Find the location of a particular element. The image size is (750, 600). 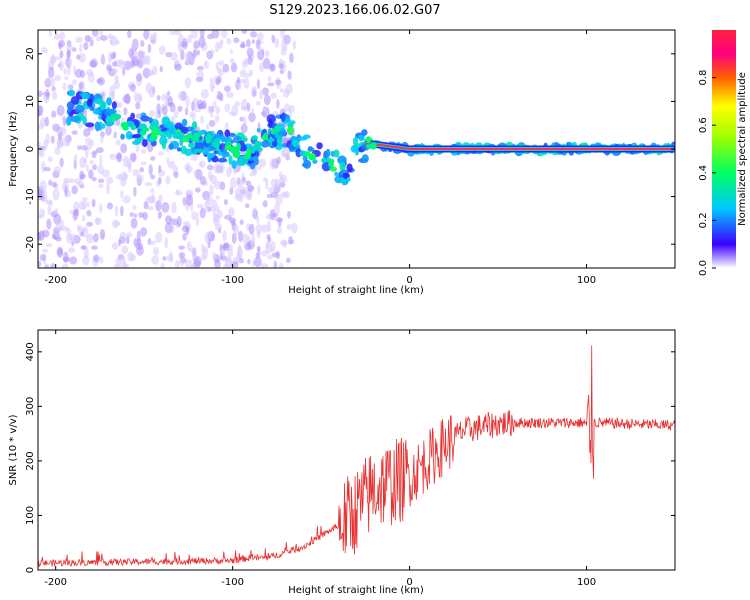

heatmap-ytick-label: -10 is located at coordinates (30, 196).